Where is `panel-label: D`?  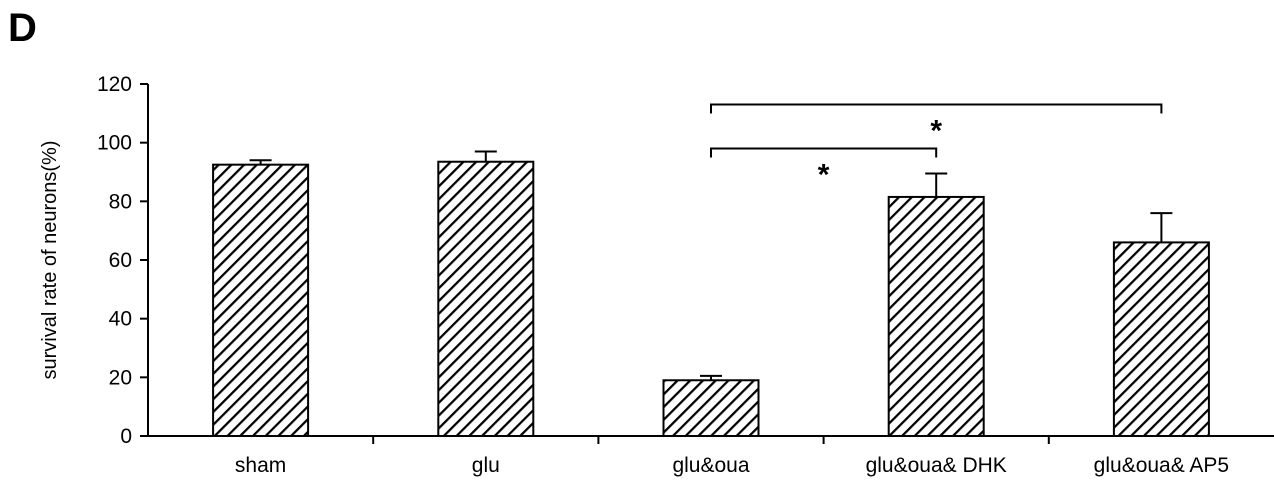 panel-label: D is located at coordinates (22, 28).